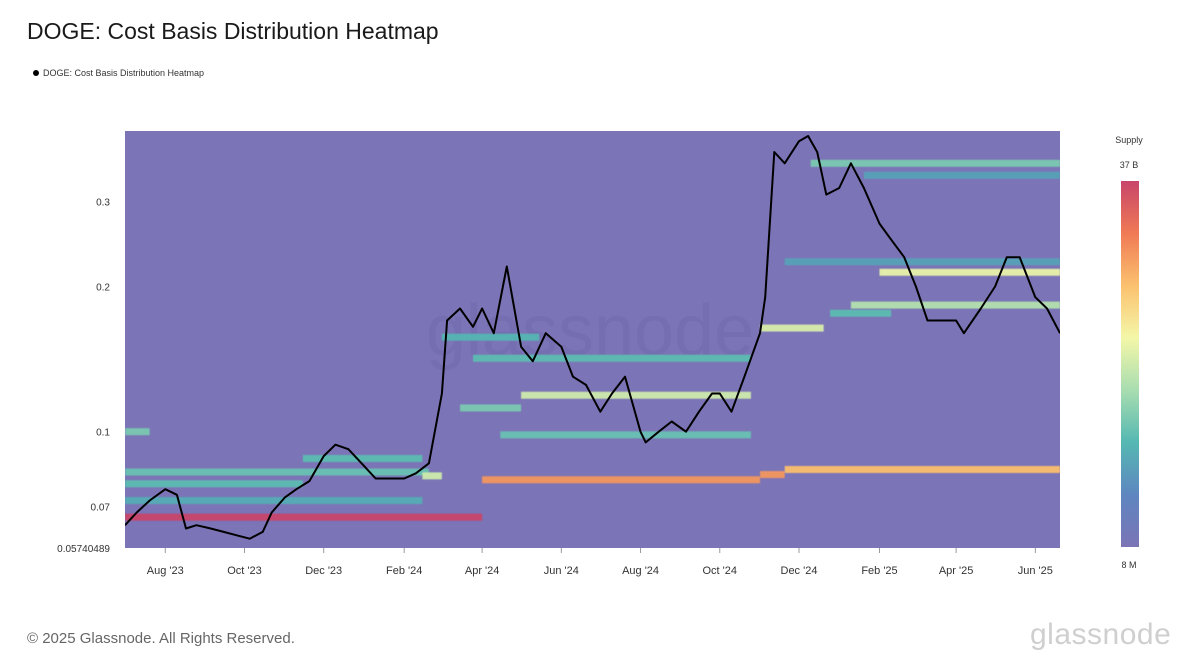  What do you see at coordinates (233, 31) in the screenshot?
I see `chart-title: DOGE: Cost Basis Distribution Heatmap` at bounding box center [233, 31].